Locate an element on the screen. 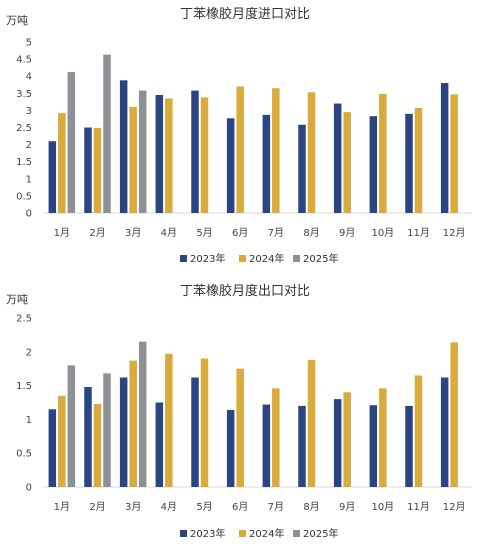 The image size is (490, 551). y-tick-label: 5 is located at coordinates (29, 43).